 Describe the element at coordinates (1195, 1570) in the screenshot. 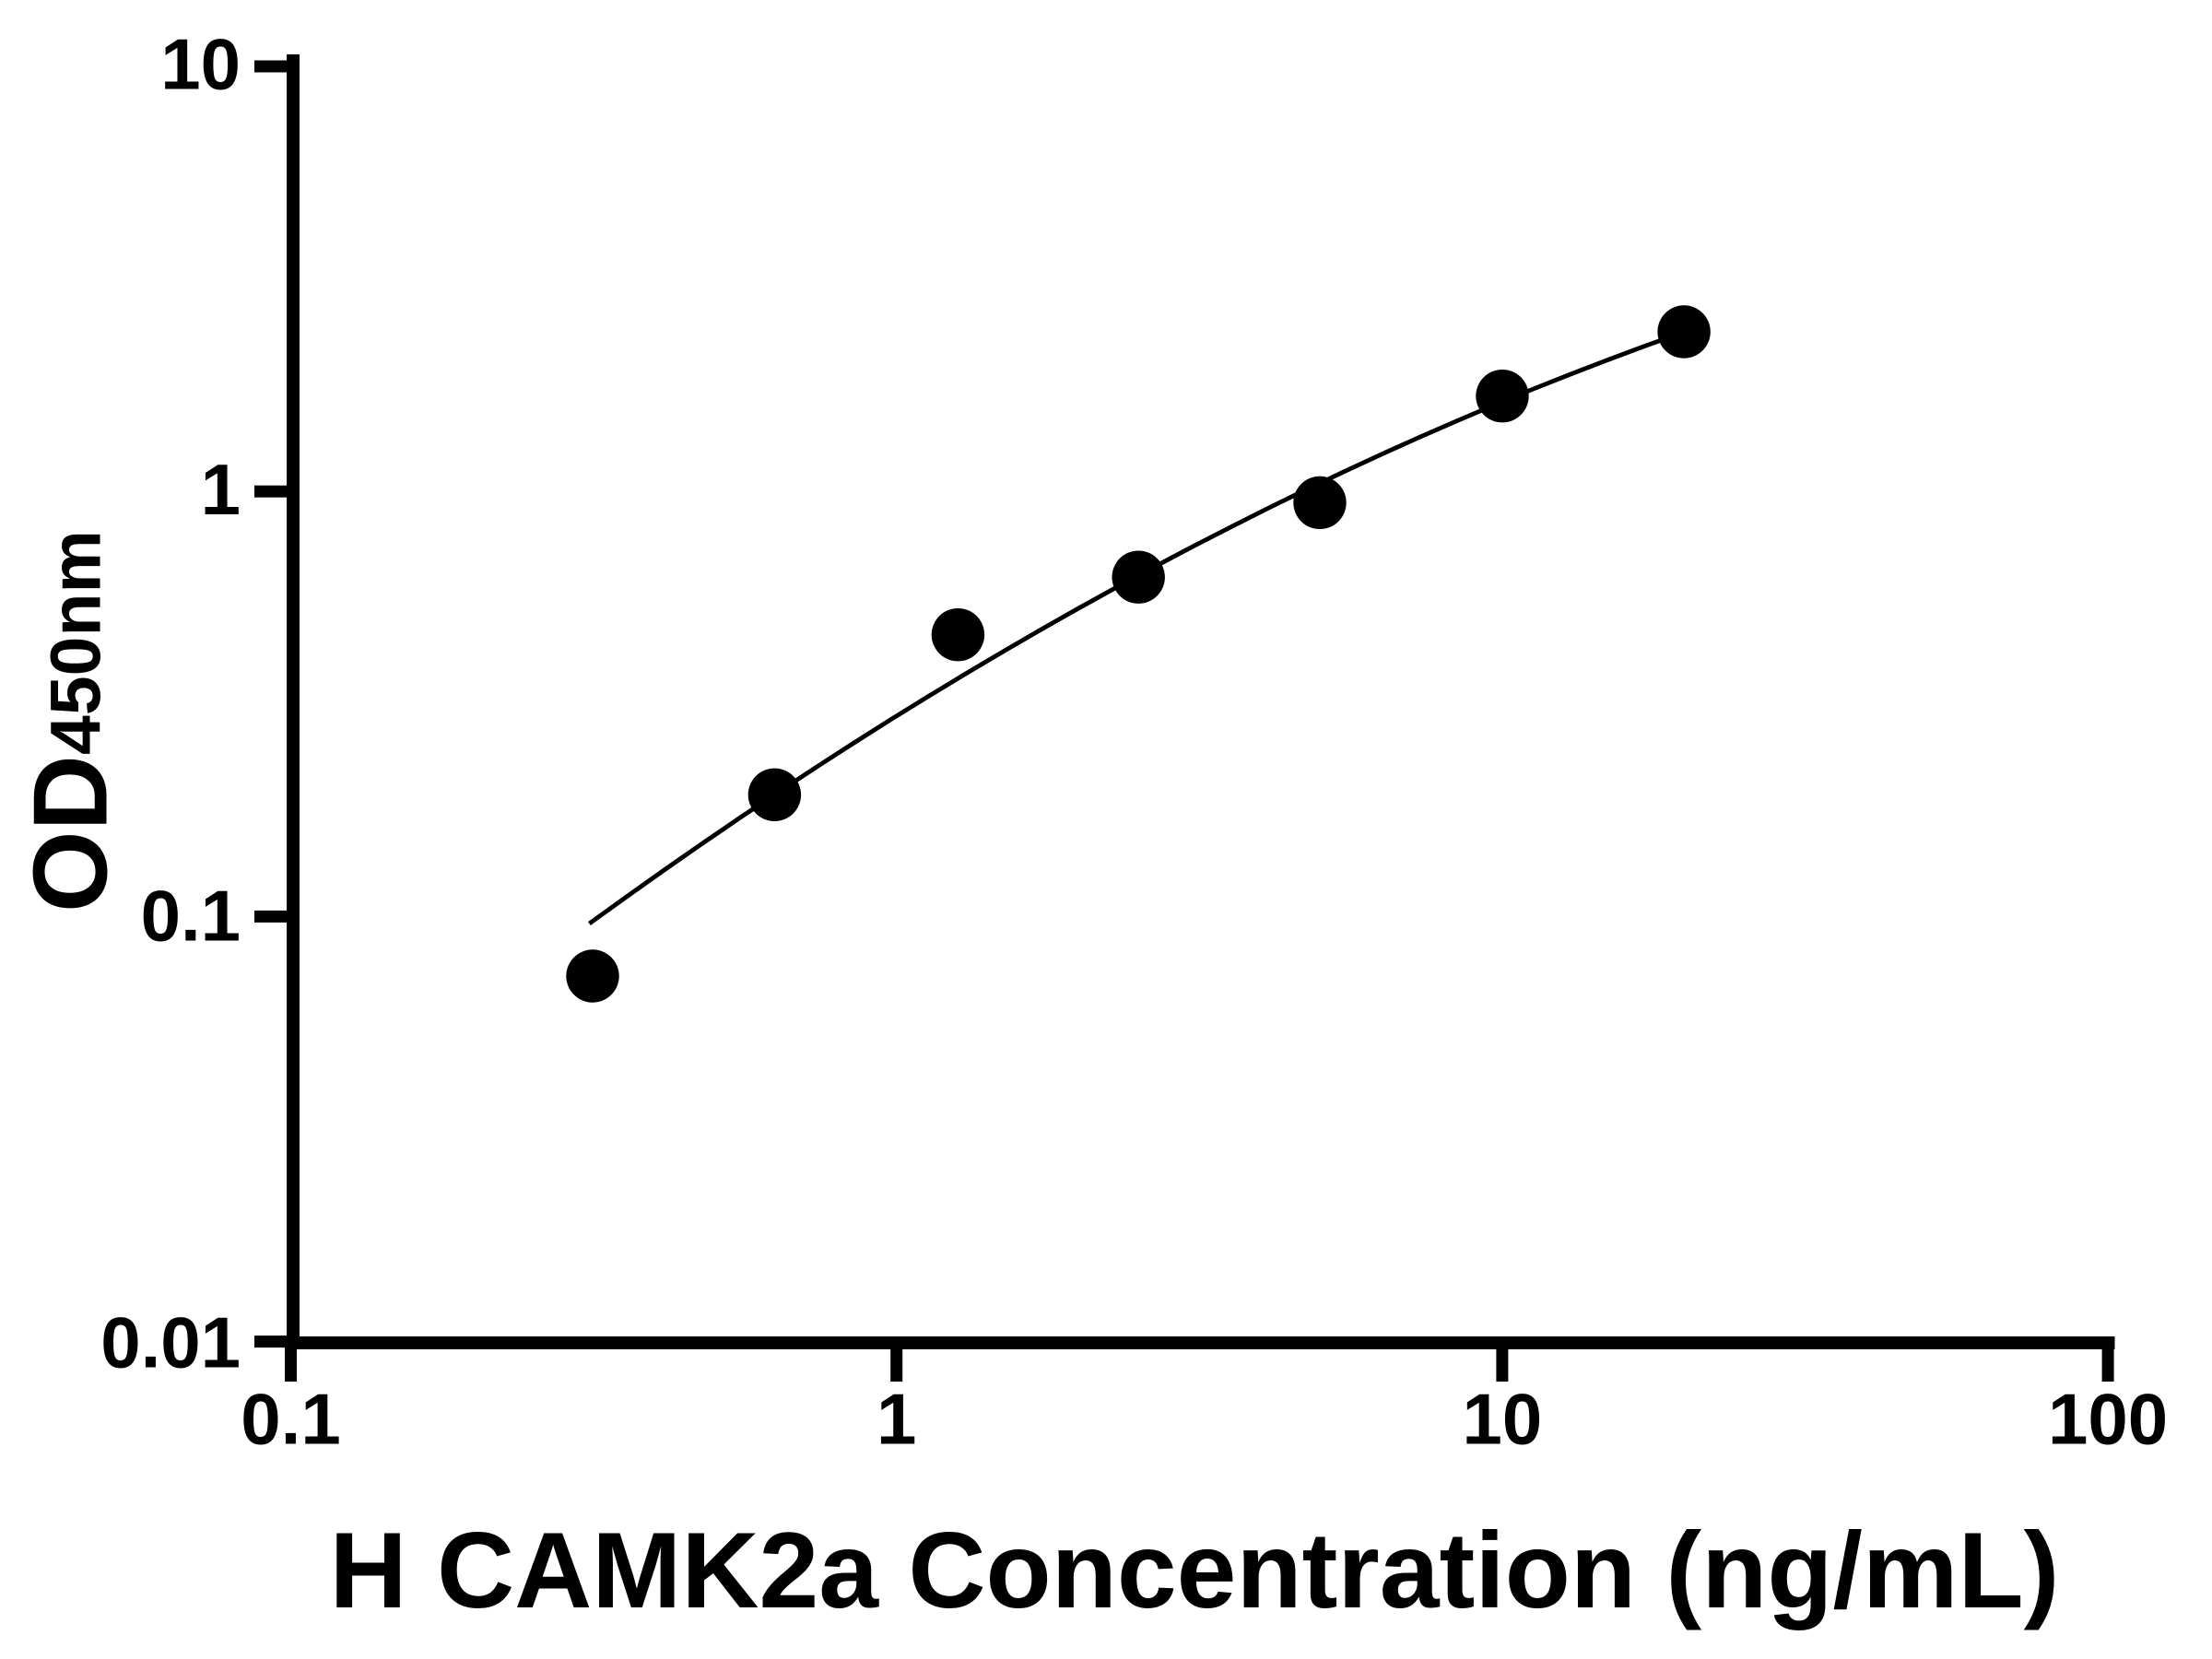

I see `svg-text: H CAMK2a Concentration (ng/mL)` at that location.